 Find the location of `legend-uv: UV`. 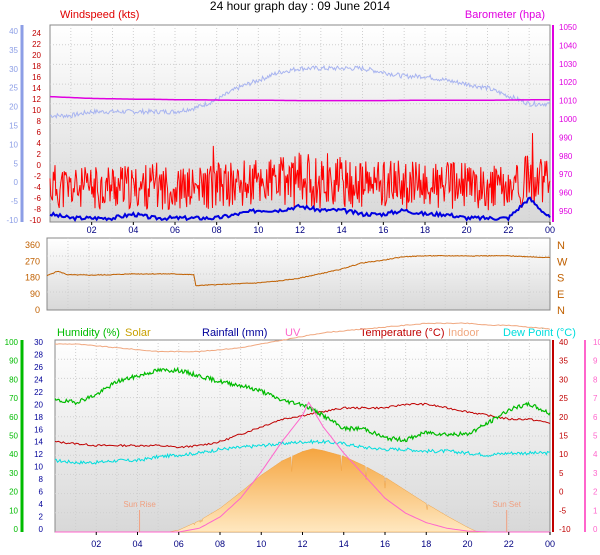

legend-uv: UV is located at coordinates (293, 333).